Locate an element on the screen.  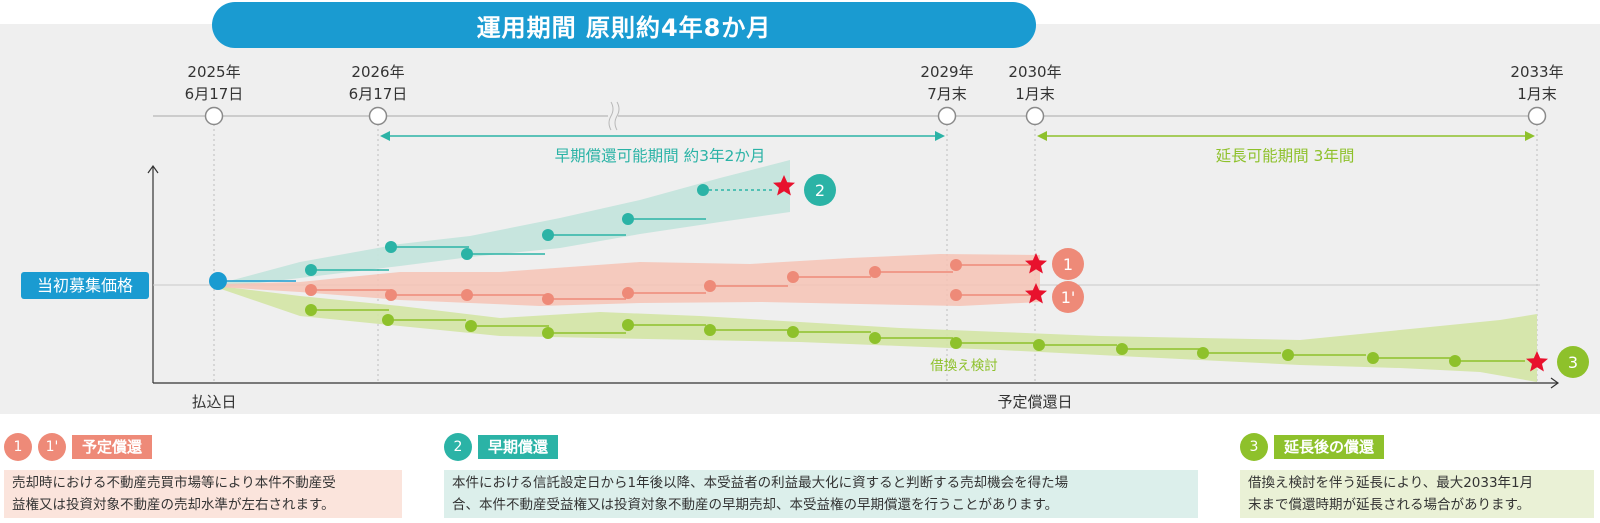
legend-line: 末まで償還時期が延長される場合があります。 is located at coordinates (1389, 505).